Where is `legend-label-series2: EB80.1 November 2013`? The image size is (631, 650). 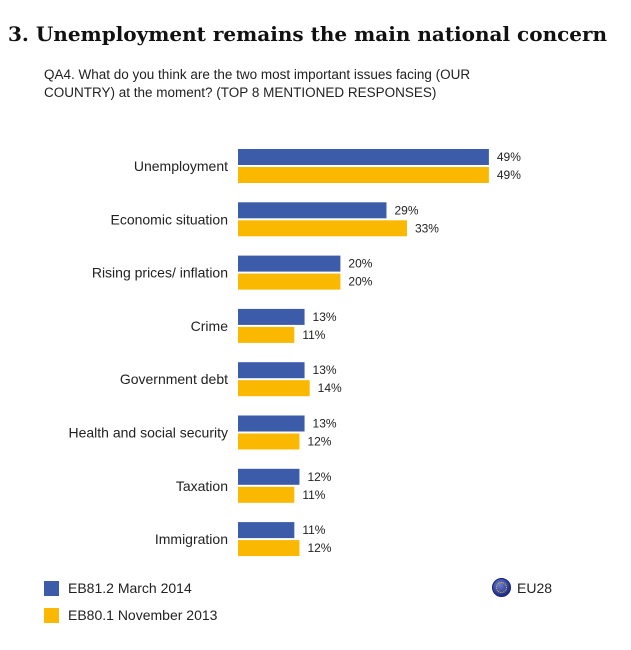 legend-label-series2: EB80.1 November 2013 is located at coordinates (143, 615).